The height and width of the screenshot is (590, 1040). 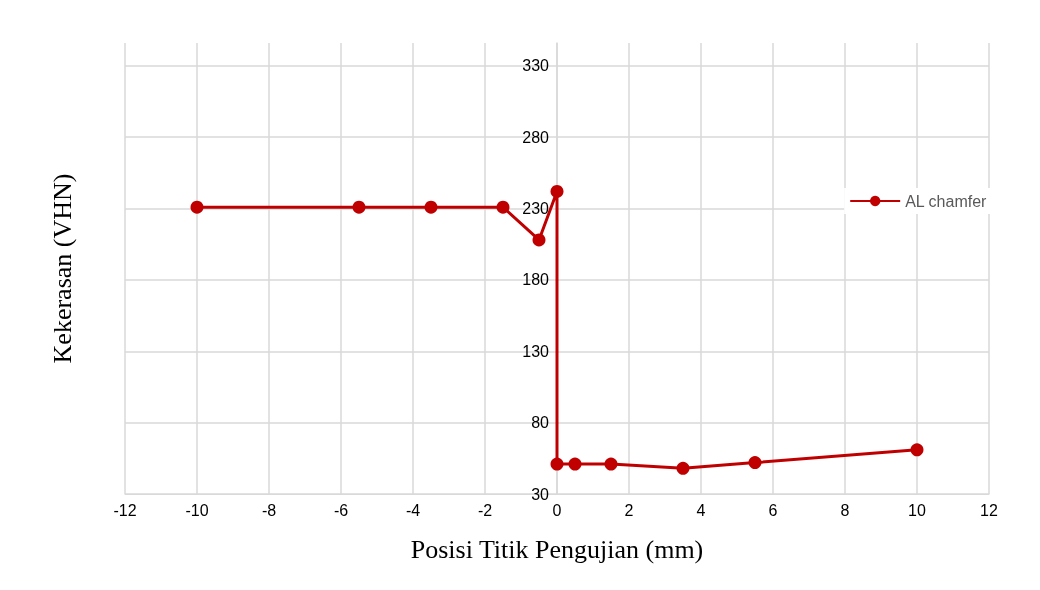 What do you see at coordinates (540, 423) in the screenshot?
I see `y-tick-label: 80` at bounding box center [540, 423].